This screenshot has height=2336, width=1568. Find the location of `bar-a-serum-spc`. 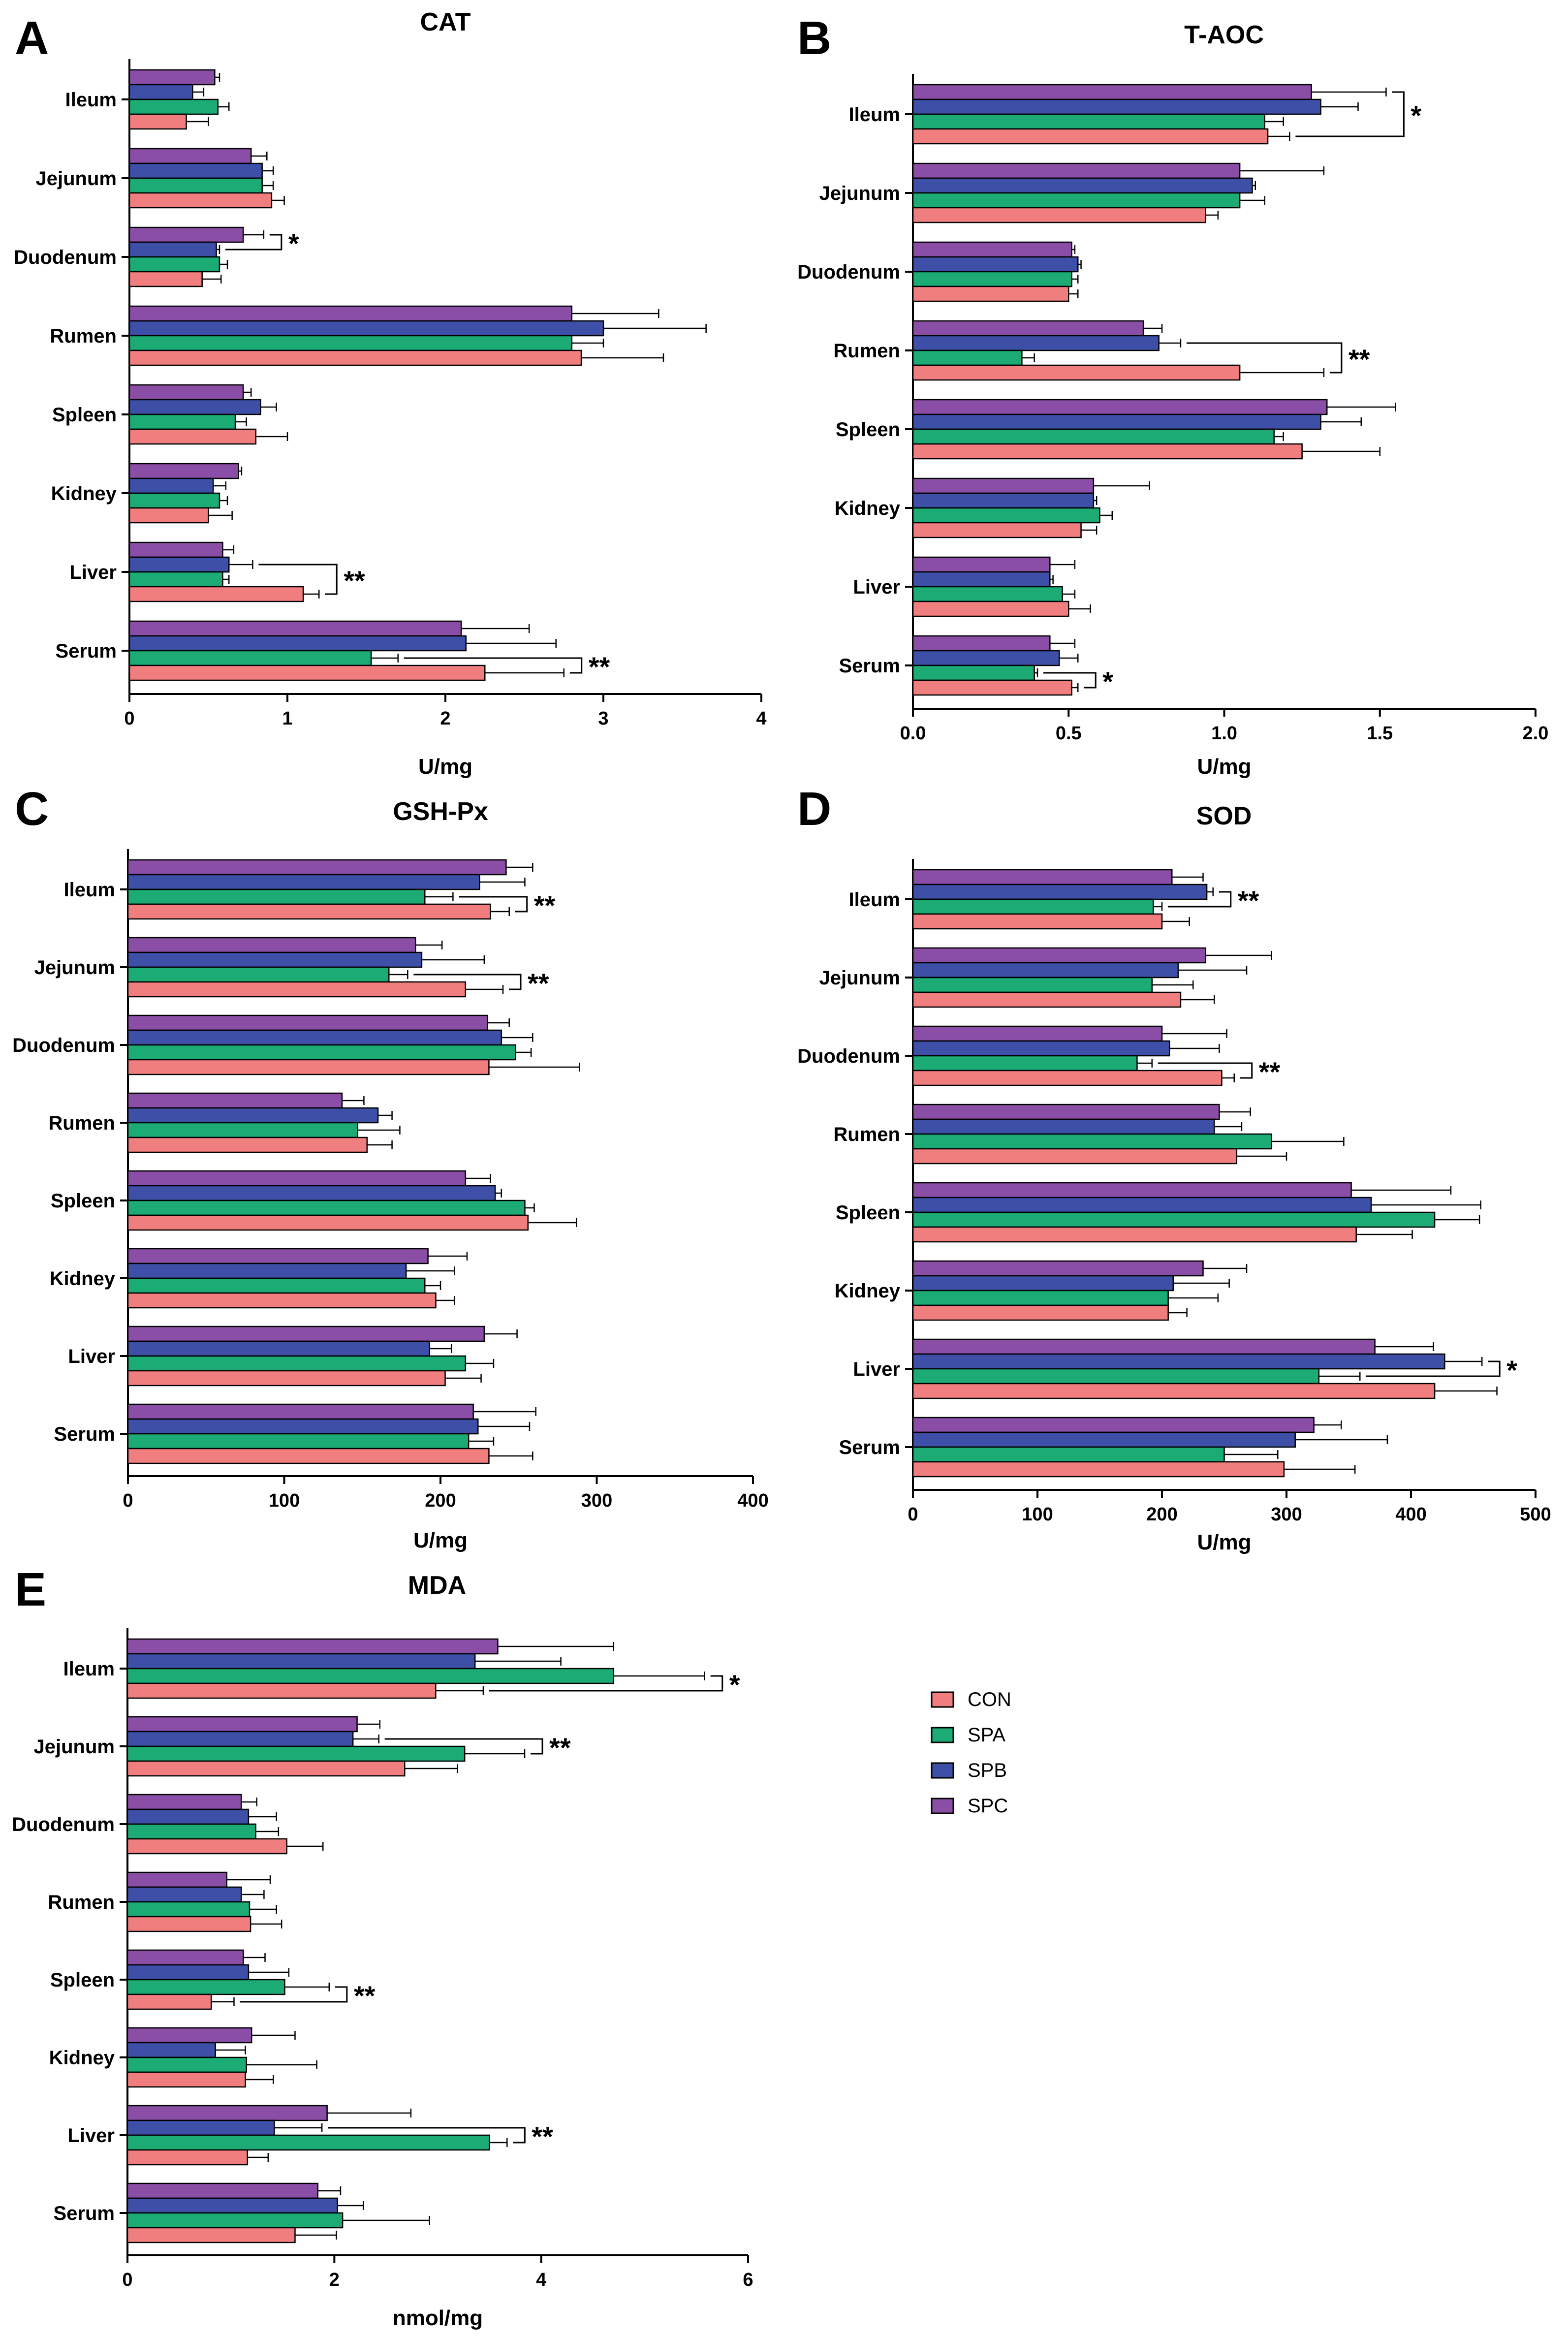

bar-a-serum-spc is located at coordinates (295, 628).